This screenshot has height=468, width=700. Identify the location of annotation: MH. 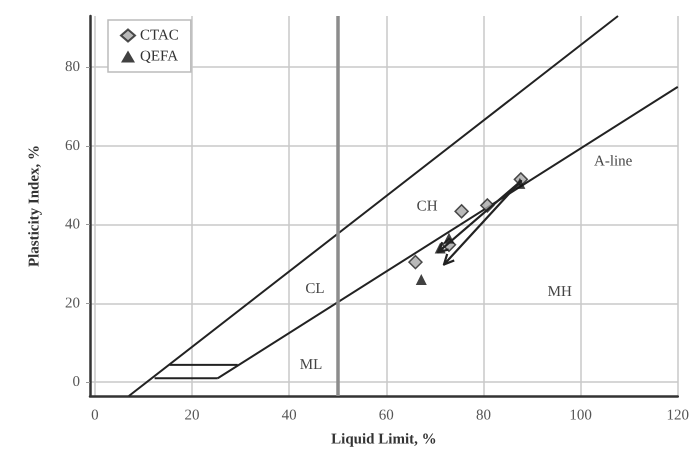
(560, 292).